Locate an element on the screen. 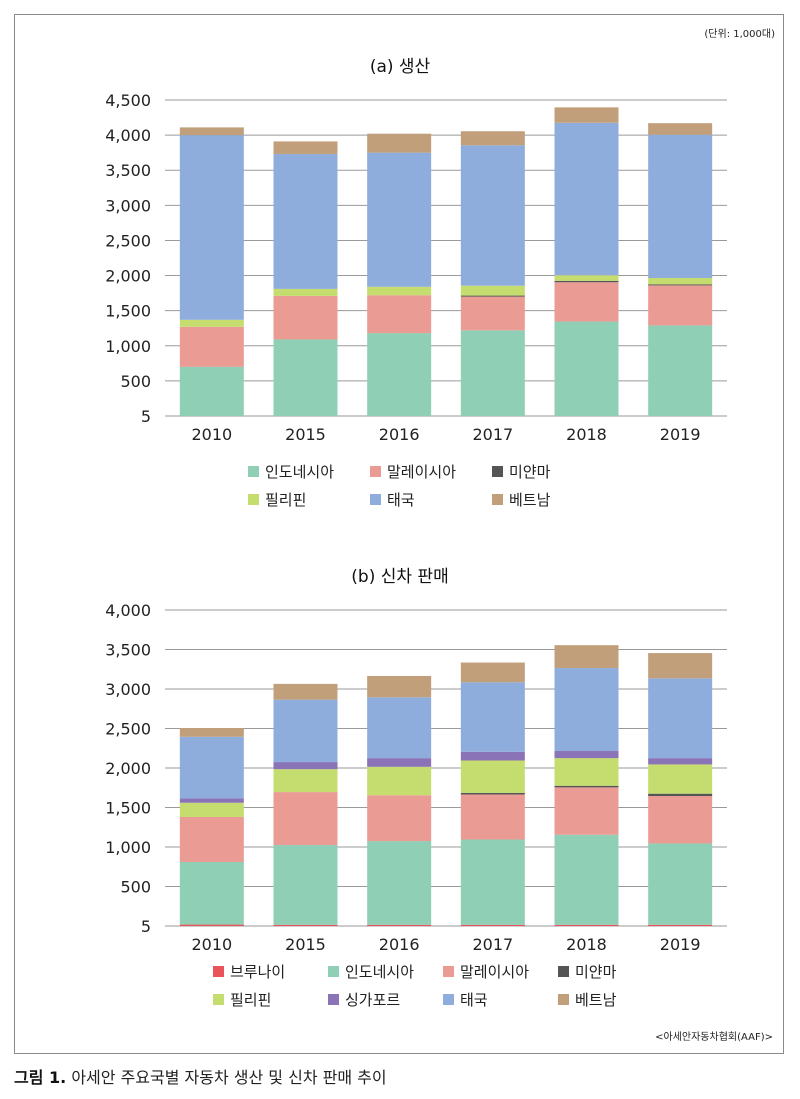  y-tick-label: 3,000 is located at coordinates (128, 689).